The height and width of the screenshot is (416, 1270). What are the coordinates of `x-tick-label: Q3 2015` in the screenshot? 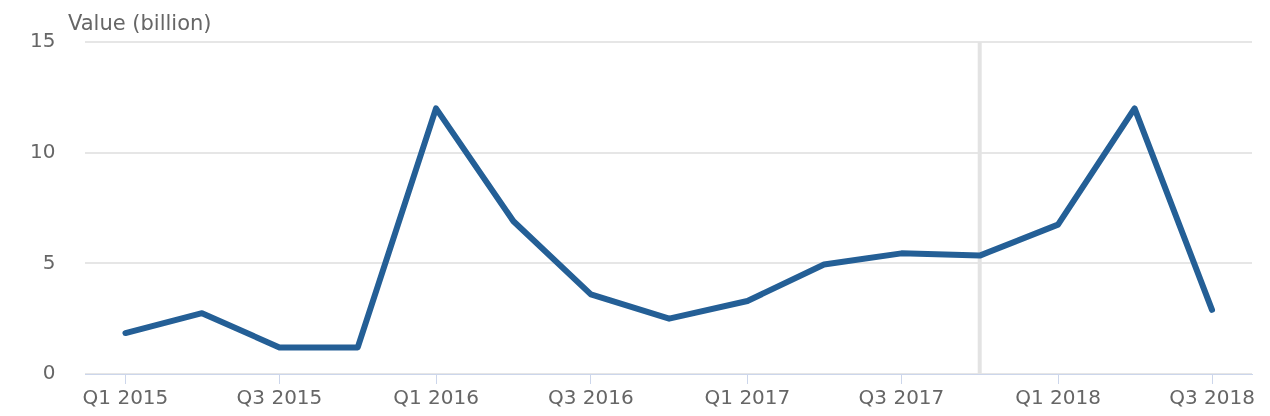 It's located at (279, 397).